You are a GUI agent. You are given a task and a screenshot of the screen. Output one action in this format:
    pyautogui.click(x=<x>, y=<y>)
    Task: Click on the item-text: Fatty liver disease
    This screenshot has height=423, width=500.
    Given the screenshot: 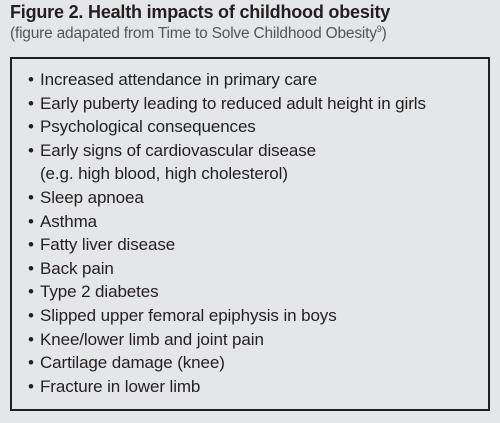 What is the action you would take?
    pyautogui.click(x=108, y=245)
    